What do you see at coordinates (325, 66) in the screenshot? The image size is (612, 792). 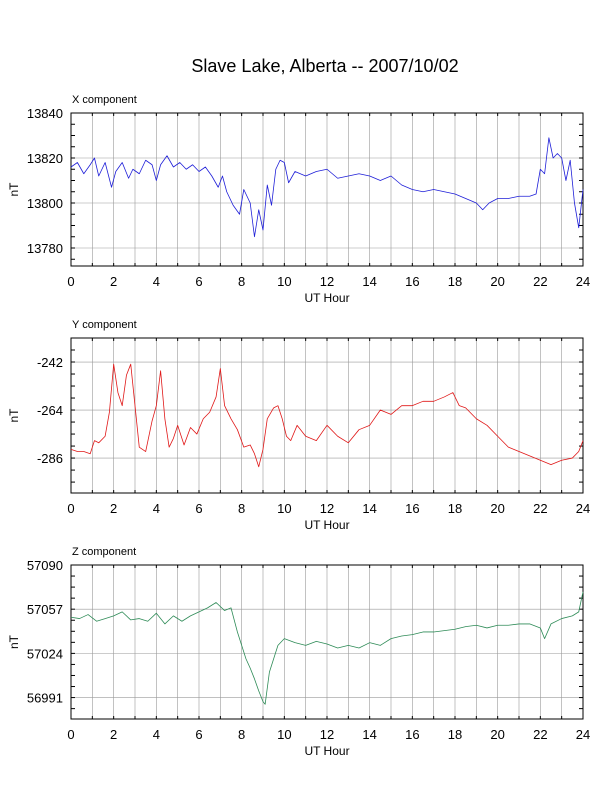 I see `page-title: Slave Lake, Alberta -- 2007/10/02` at bounding box center [325, 66].